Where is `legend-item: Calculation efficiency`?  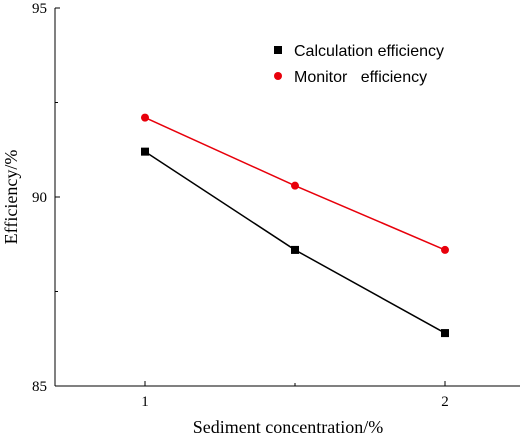
legend-item: Calculation efficiency is located at coordinates (359, 51).